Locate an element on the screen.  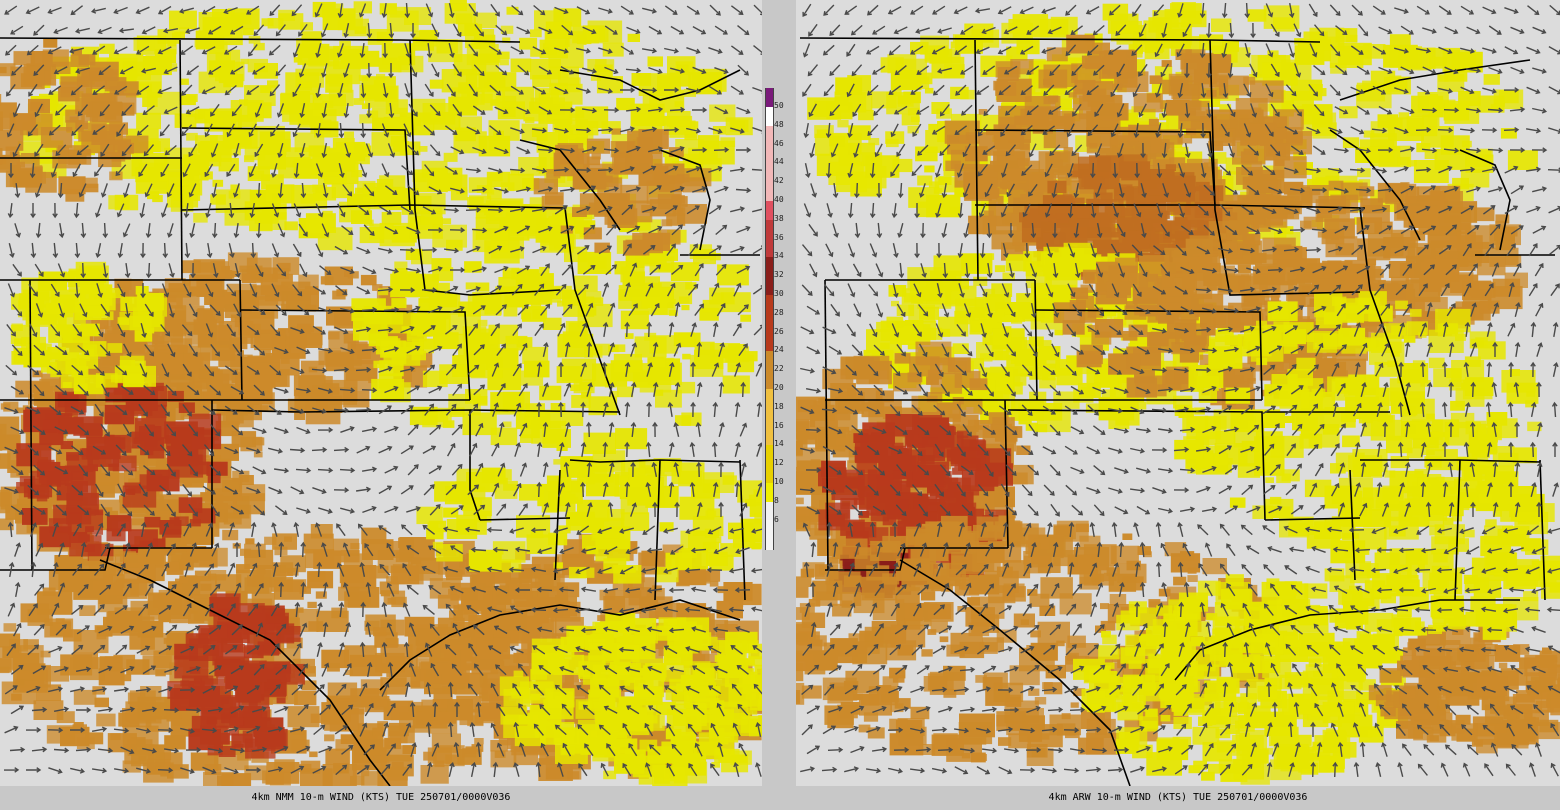
colorbar-tick-label: 12 is located at coordinates (779, 463).